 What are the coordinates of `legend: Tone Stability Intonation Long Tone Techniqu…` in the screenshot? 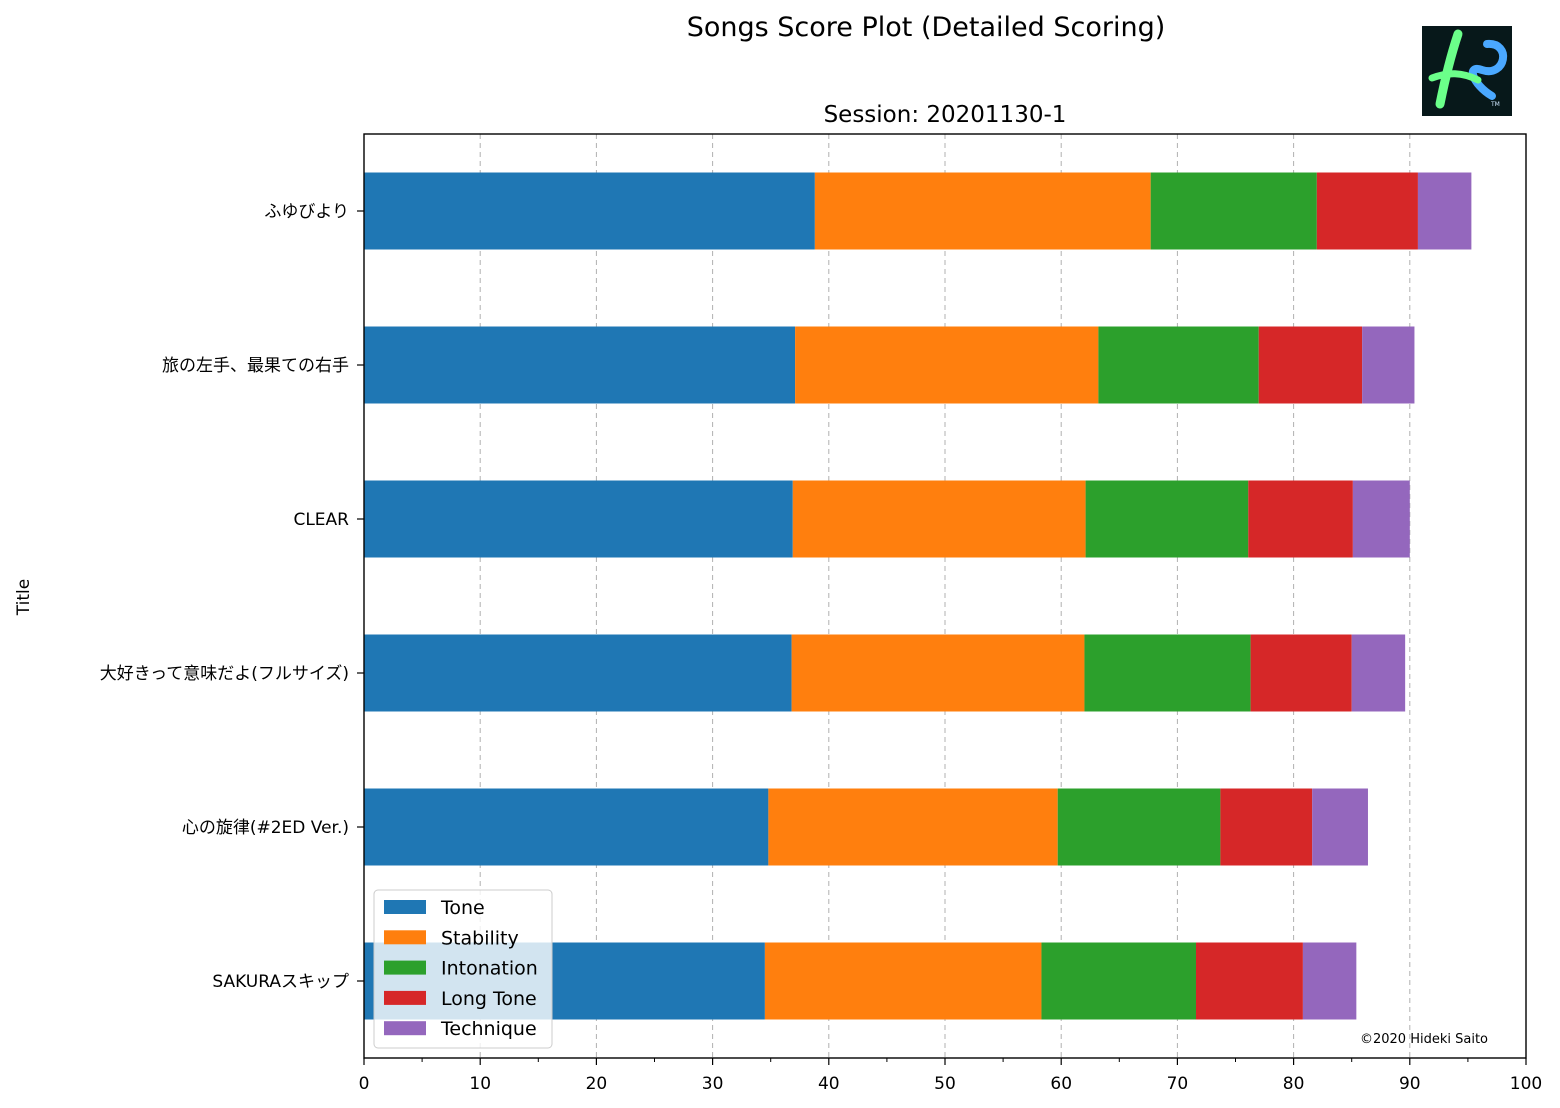 It's located at (463, 969).